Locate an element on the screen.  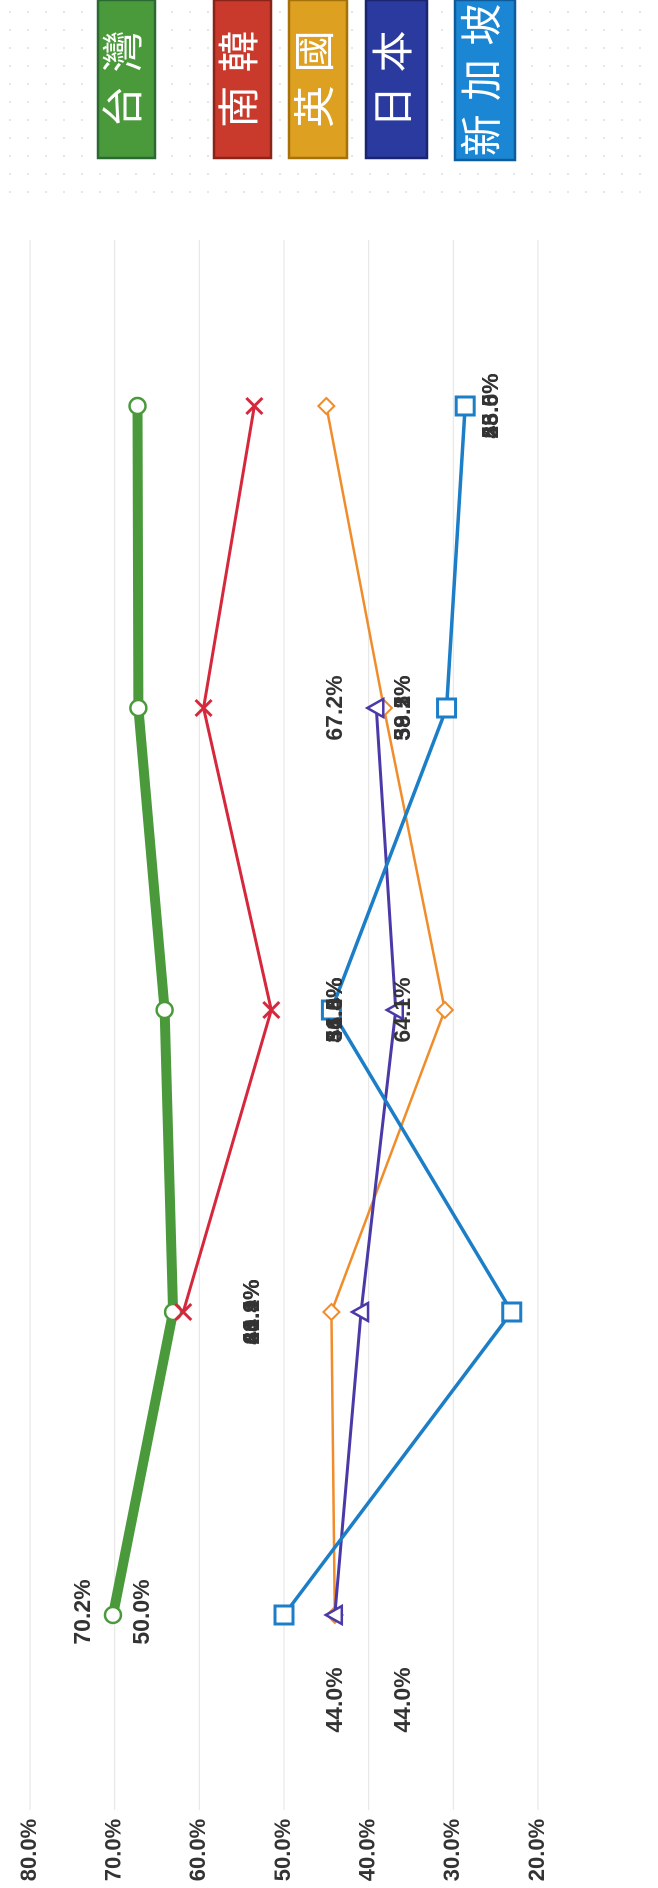
y-tick-label: 50.0% is located at coordinates (282, 1850).